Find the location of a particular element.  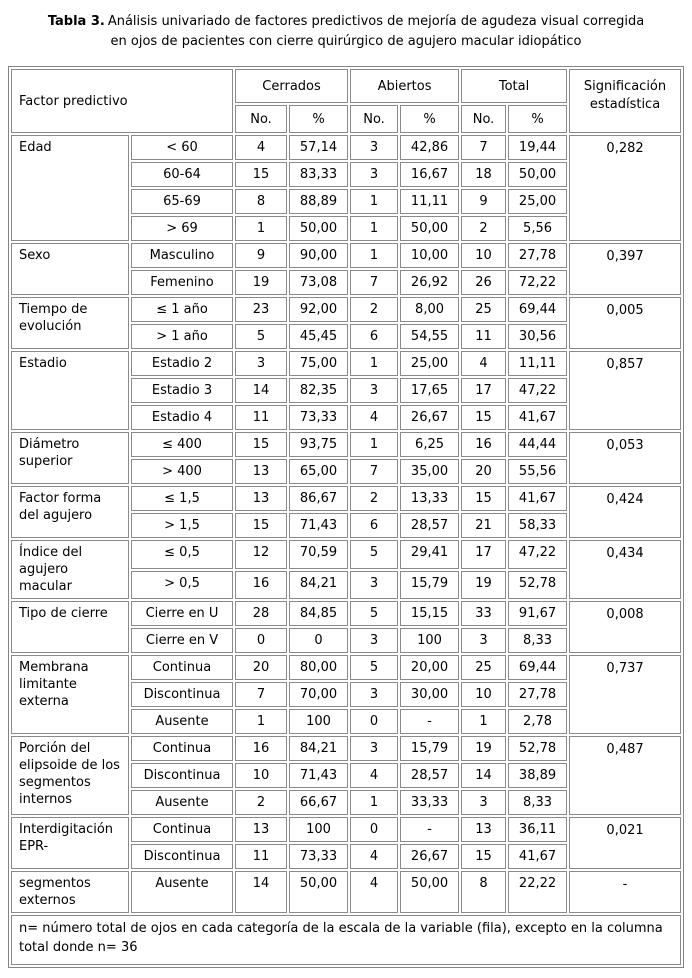

value-cell: 30,00 is located at coordinates (430, 695).